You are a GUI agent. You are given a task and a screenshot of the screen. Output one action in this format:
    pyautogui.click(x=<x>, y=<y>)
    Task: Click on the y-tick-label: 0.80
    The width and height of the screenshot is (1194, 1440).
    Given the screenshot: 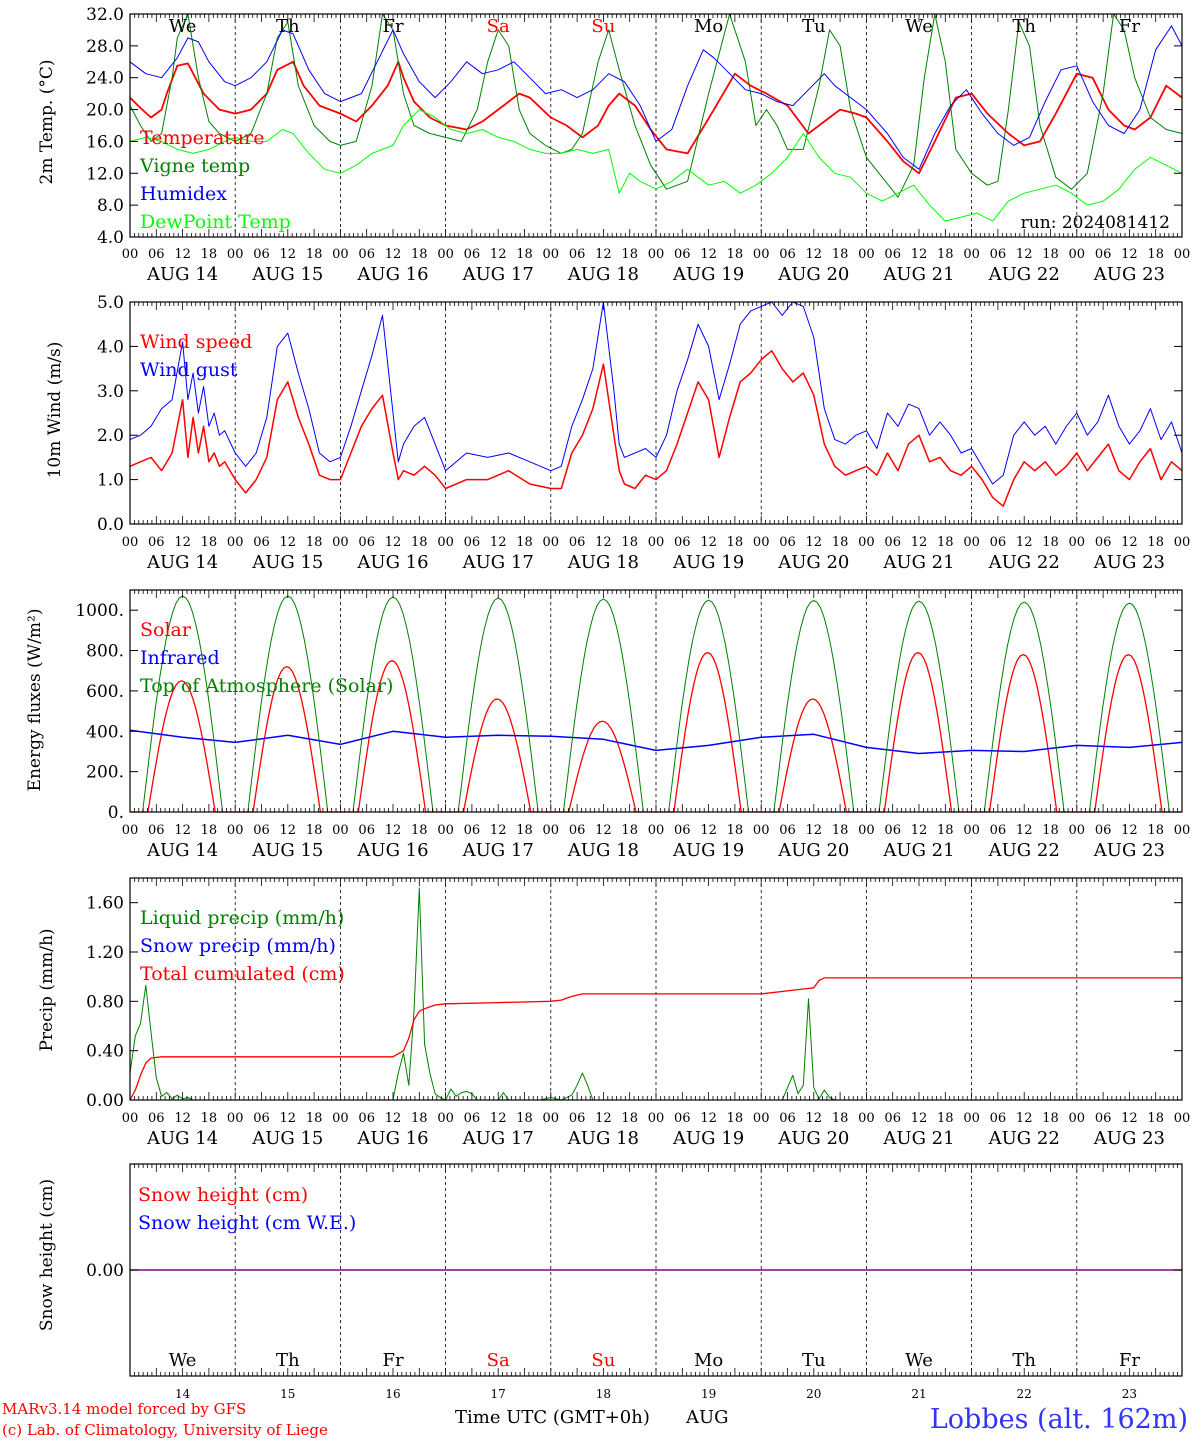 What is the action you would take?
    pyautogui.click(x=105, y=1002)
    